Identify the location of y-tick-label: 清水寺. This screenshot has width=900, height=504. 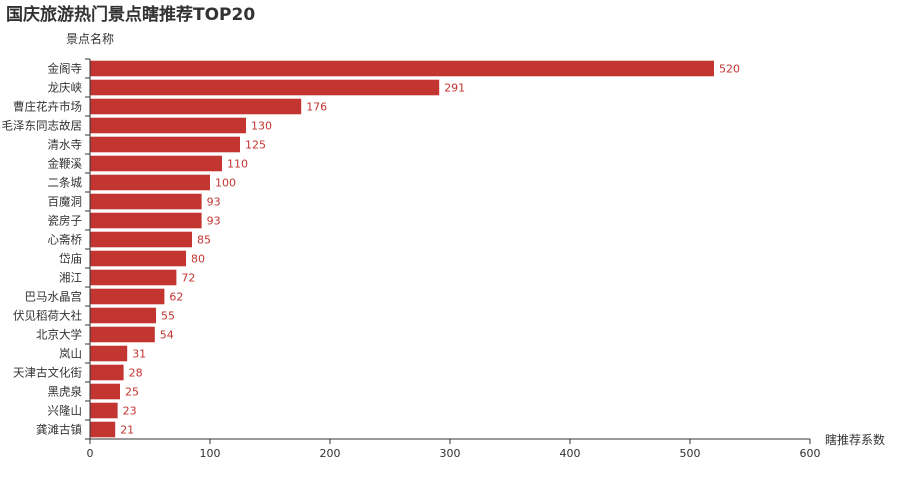
(65, 145).